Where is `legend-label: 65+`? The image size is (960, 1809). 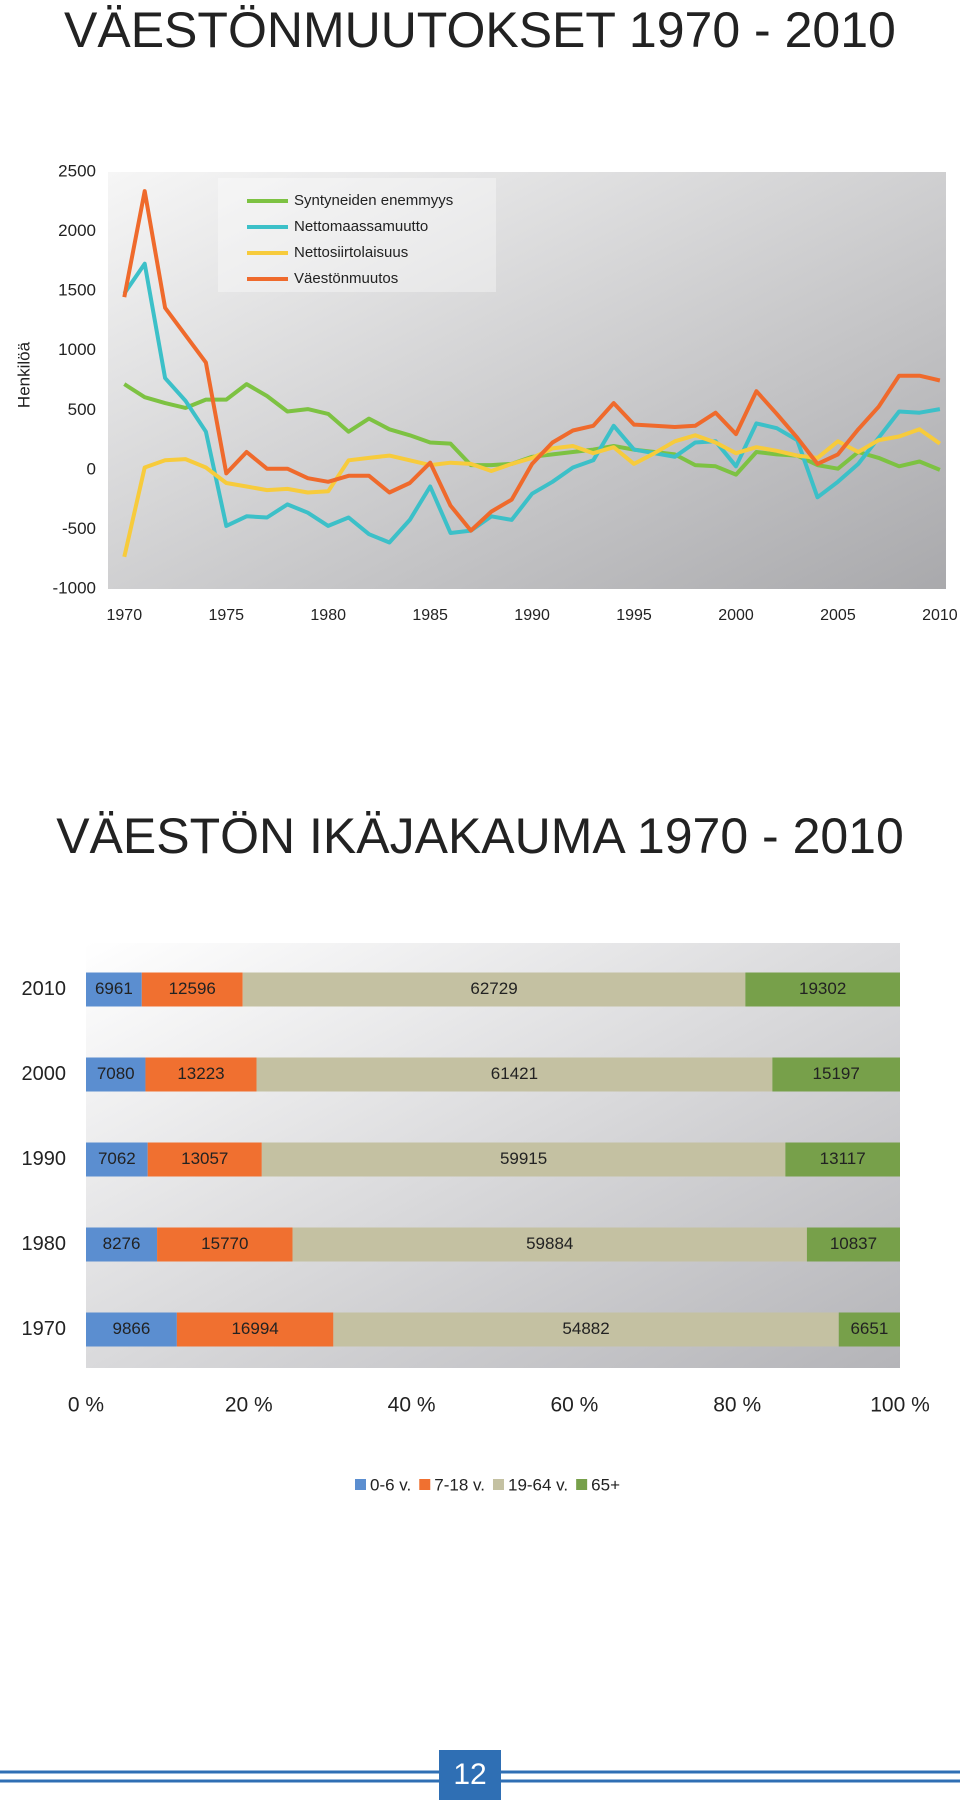
legend-label: 65+ is located at coordinates (605, 1484).